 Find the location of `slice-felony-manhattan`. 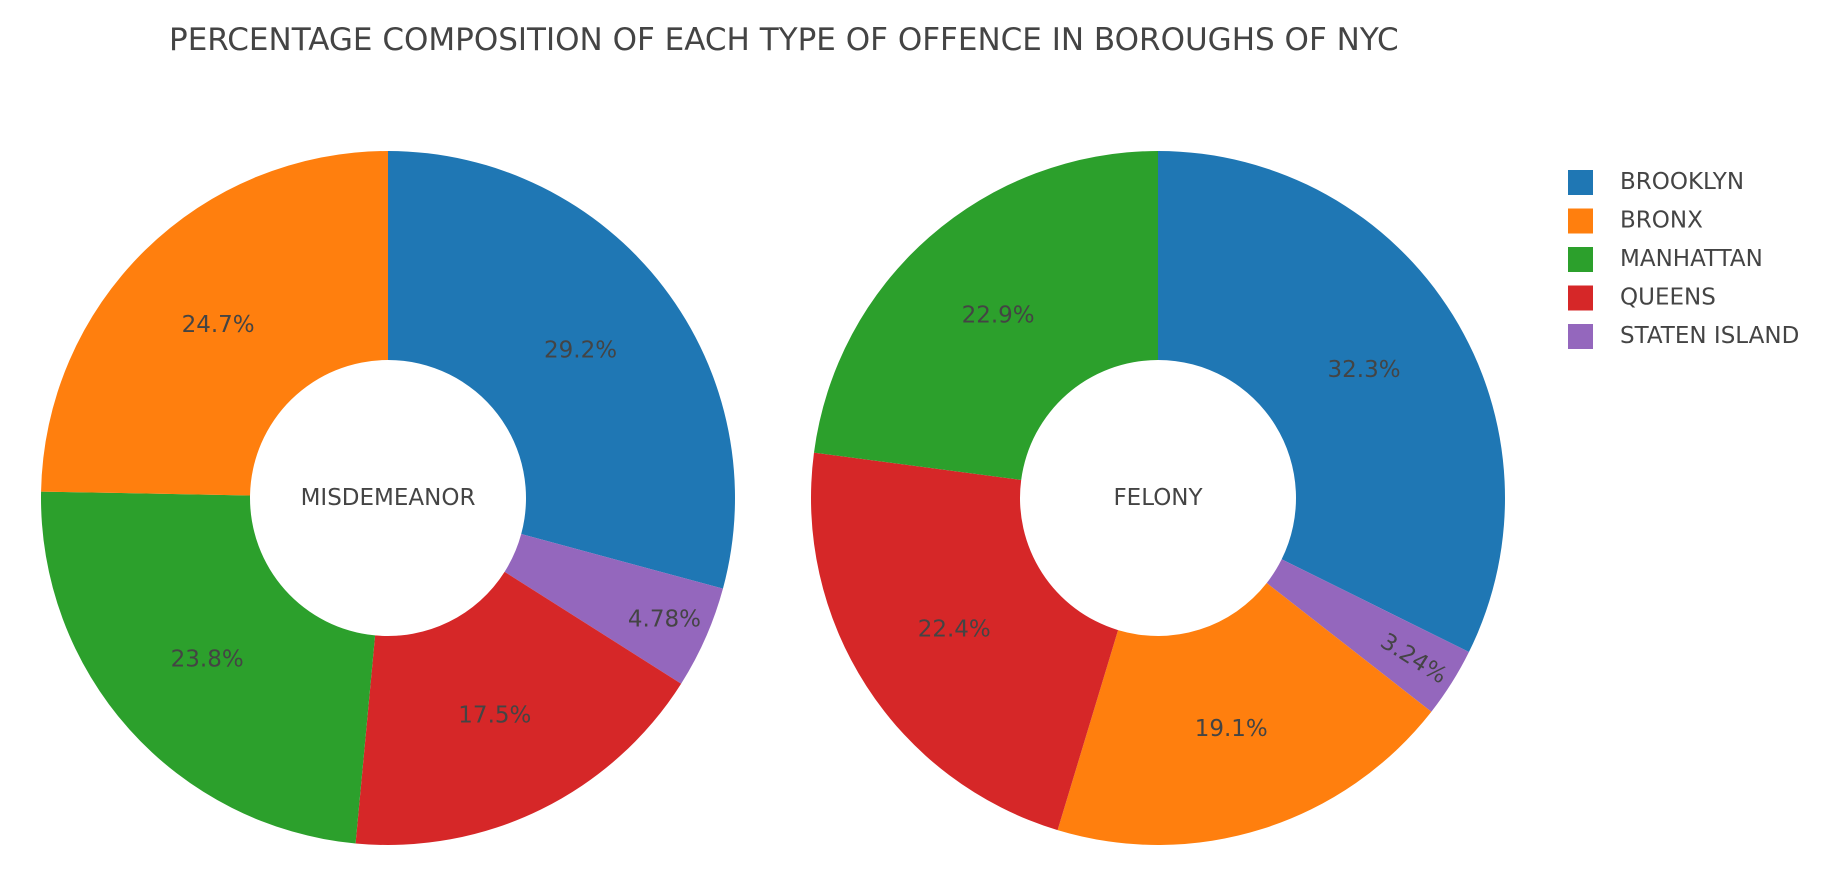

slice-felony-manhattan is located at coordinates (985, 315).